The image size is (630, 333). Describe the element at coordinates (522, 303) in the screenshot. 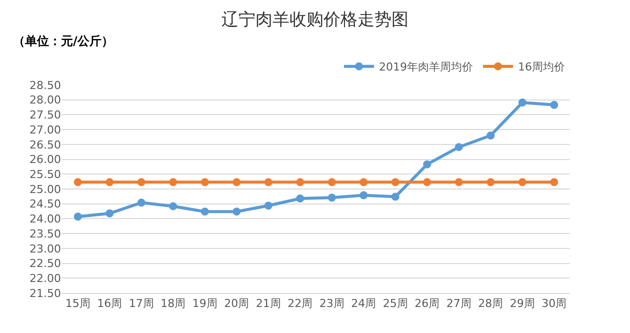

I see `x-tick-label: 29周` at that location.